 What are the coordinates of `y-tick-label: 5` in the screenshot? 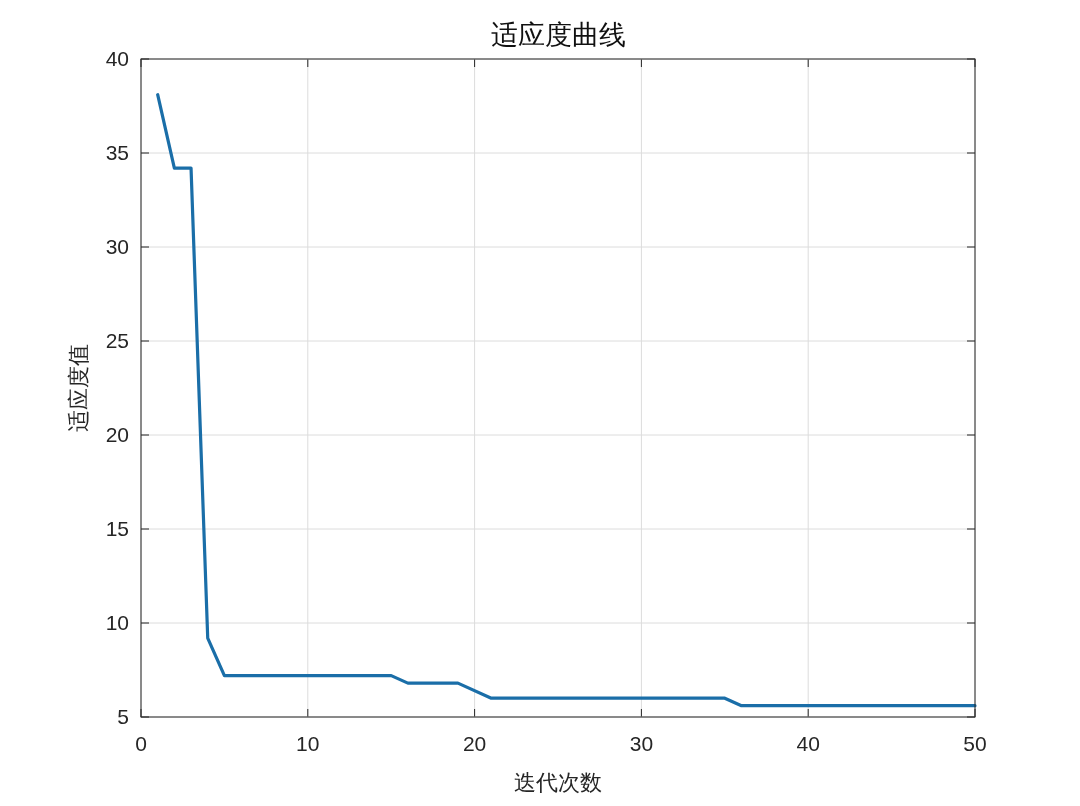 It's located at (123, 716).